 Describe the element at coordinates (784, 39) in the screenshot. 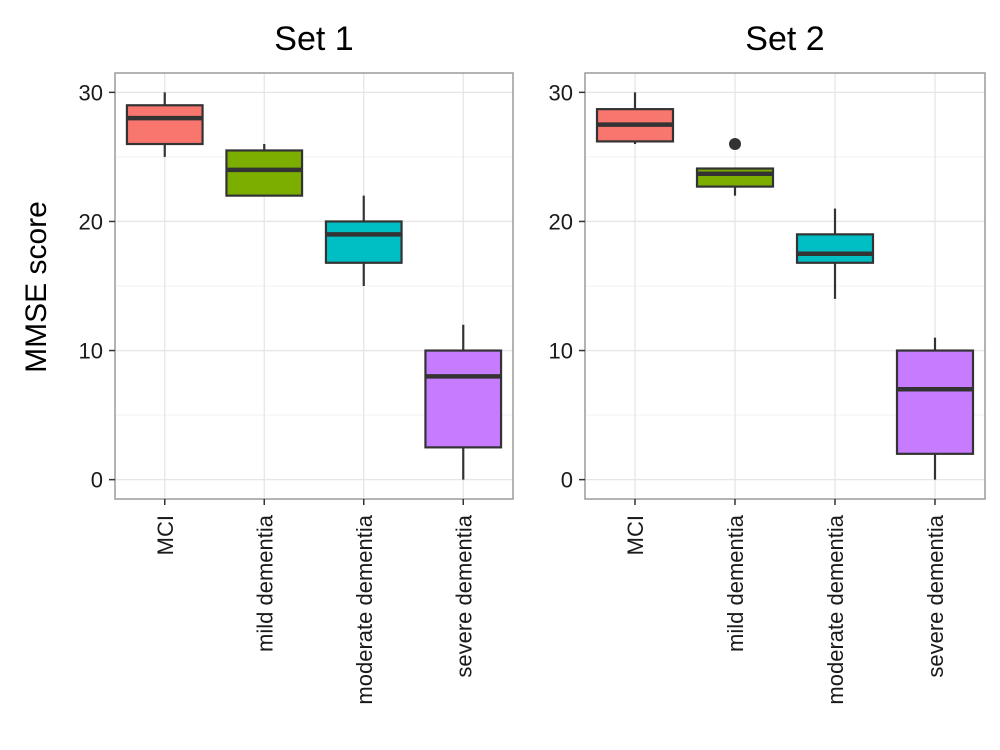

I see `panel-title: Set 2` at that location.